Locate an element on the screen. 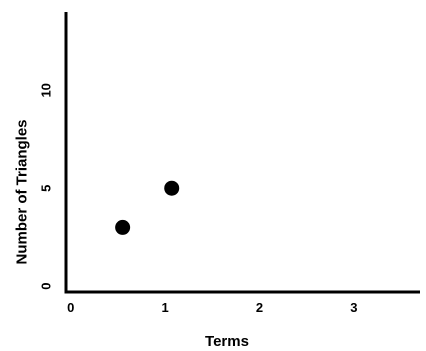  x-tick-label: 0 is located at coordinates (70, 307).